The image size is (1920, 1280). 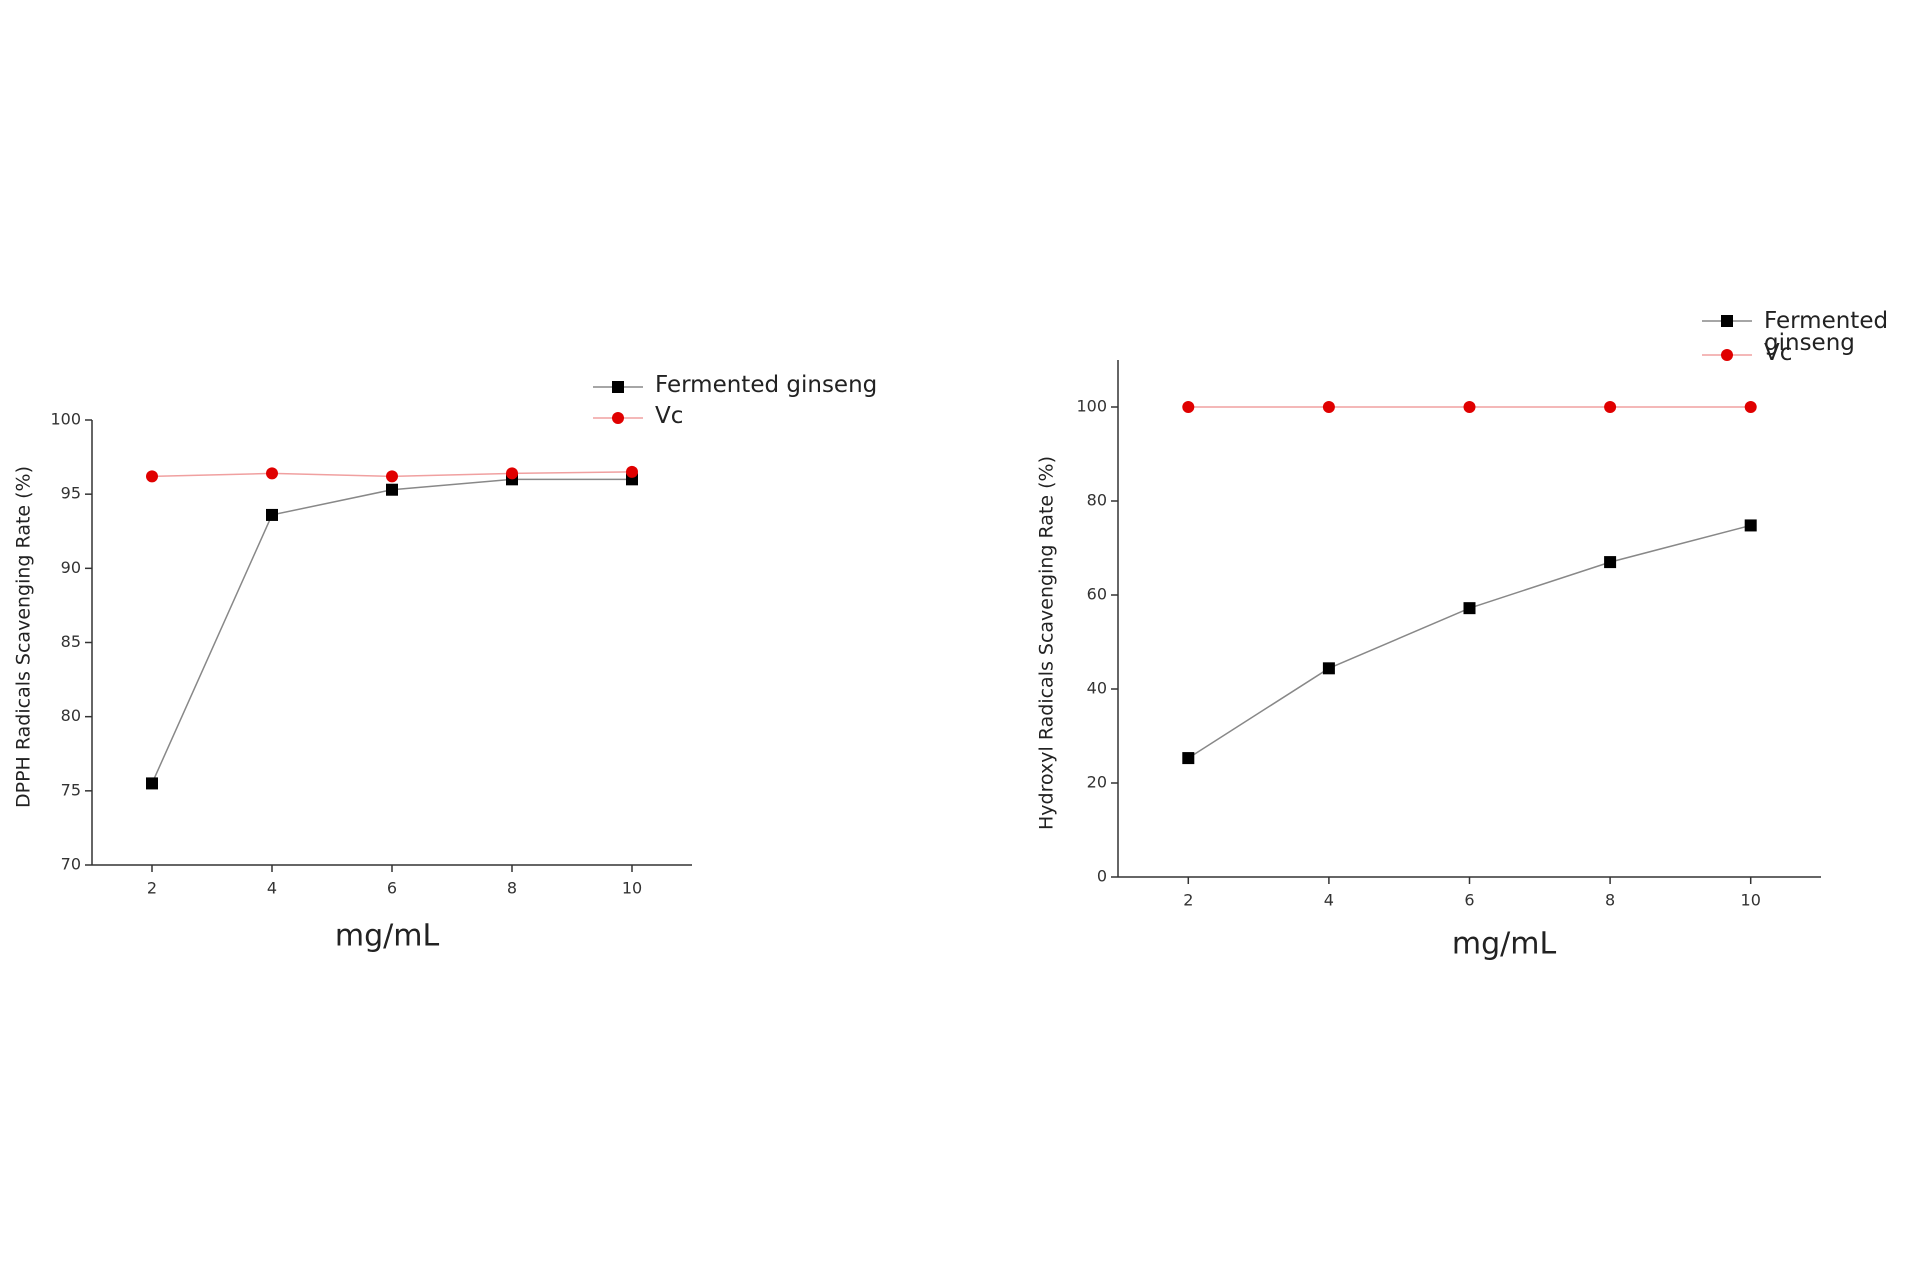 What do you see at coordinates (71, 567) in the screenshot?
I see `y-tick-label: 90` at bounding box center [71, 567].